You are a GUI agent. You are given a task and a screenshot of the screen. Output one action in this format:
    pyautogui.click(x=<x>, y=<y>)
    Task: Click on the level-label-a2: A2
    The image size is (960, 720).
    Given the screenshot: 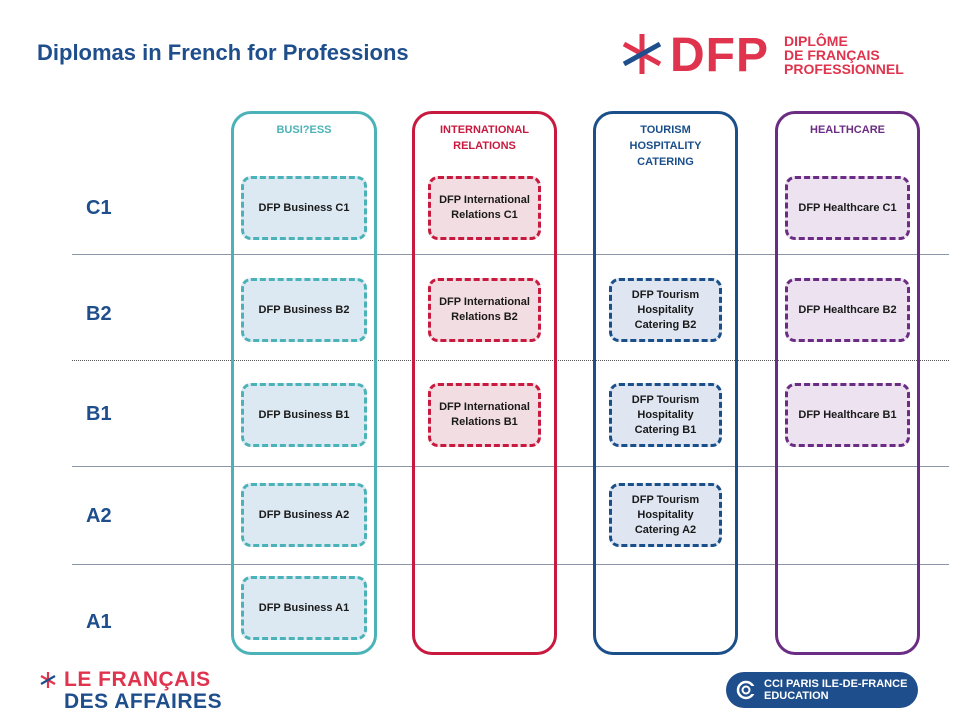 What is the action you would take?
    pyautogui.click(x=99, y=516)
    